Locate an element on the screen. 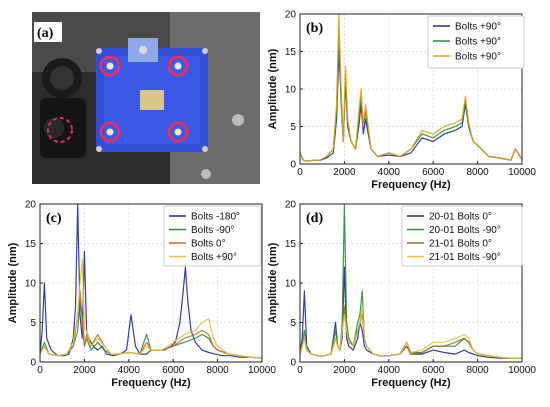 This screenshot has height=407, width=550. legend-label: 20-01 Bolts -90° is located at coordinates (465, 230).